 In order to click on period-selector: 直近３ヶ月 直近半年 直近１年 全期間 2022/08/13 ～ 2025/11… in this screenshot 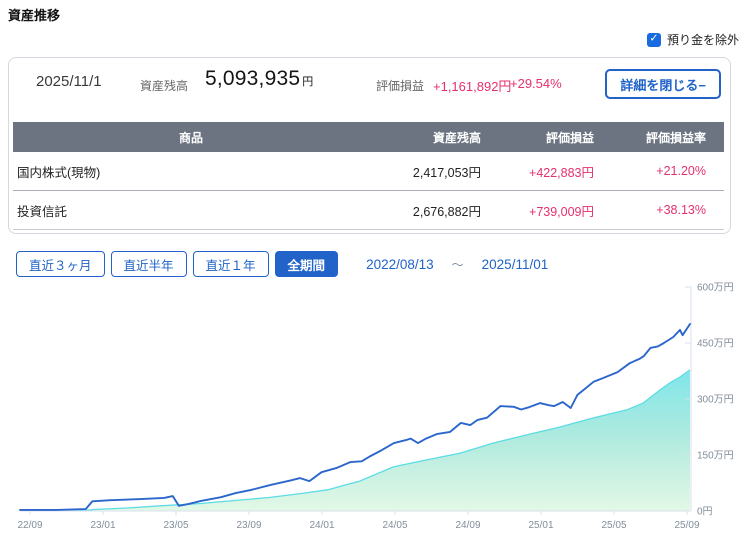, I will do `click(282, 264)`.